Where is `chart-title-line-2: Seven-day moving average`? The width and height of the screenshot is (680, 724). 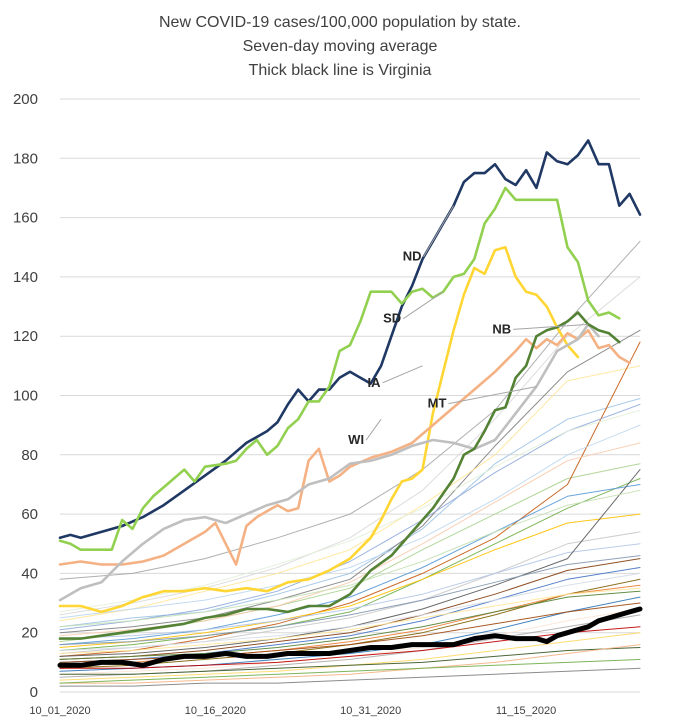 chart-title-line-2: Seven-day moving average is located at coordinates (340, 46).